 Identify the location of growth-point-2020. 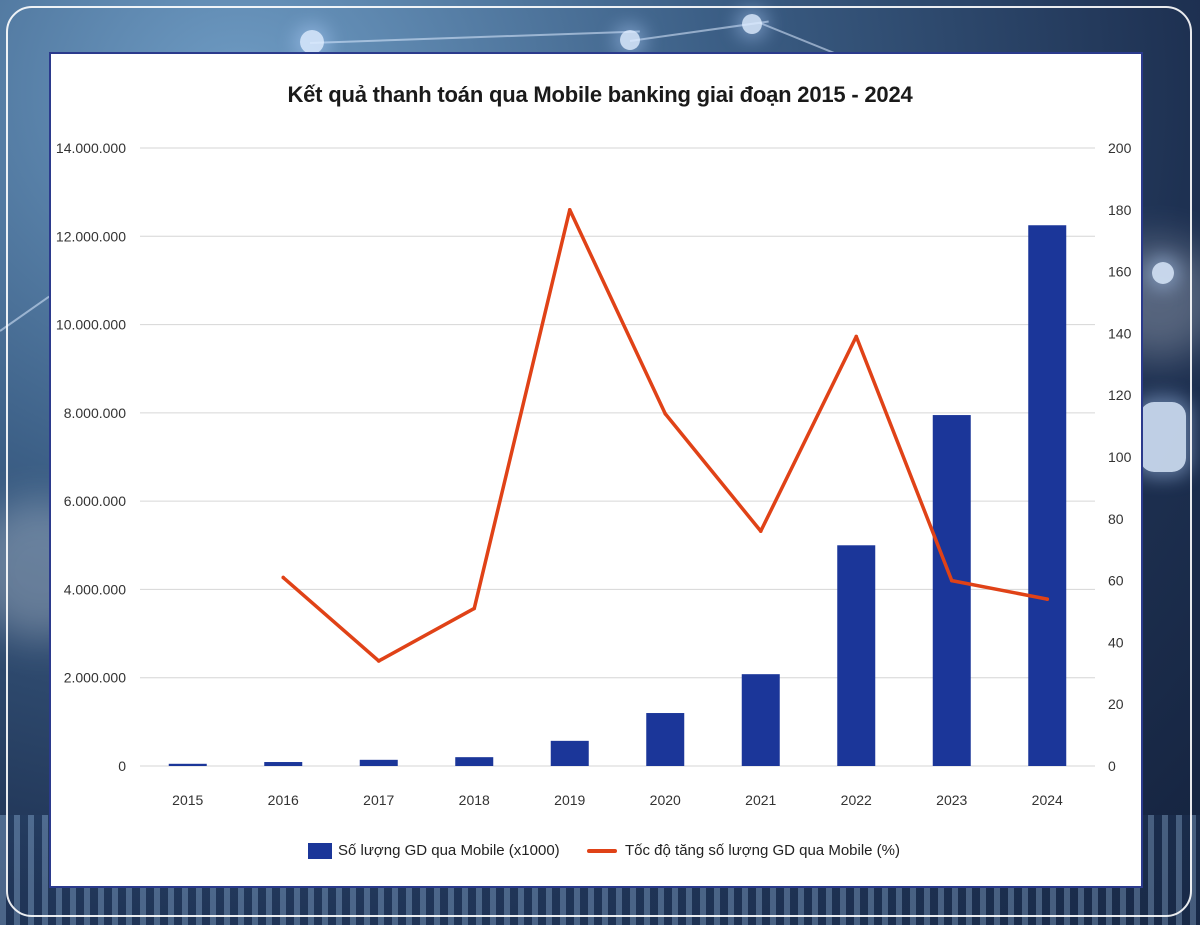
(665, 413).